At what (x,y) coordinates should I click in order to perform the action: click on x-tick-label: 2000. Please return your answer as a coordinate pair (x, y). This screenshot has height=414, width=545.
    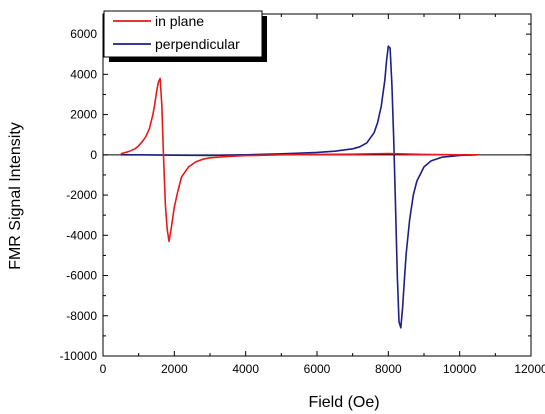
    Looking at the image, I should click on (174, 369).